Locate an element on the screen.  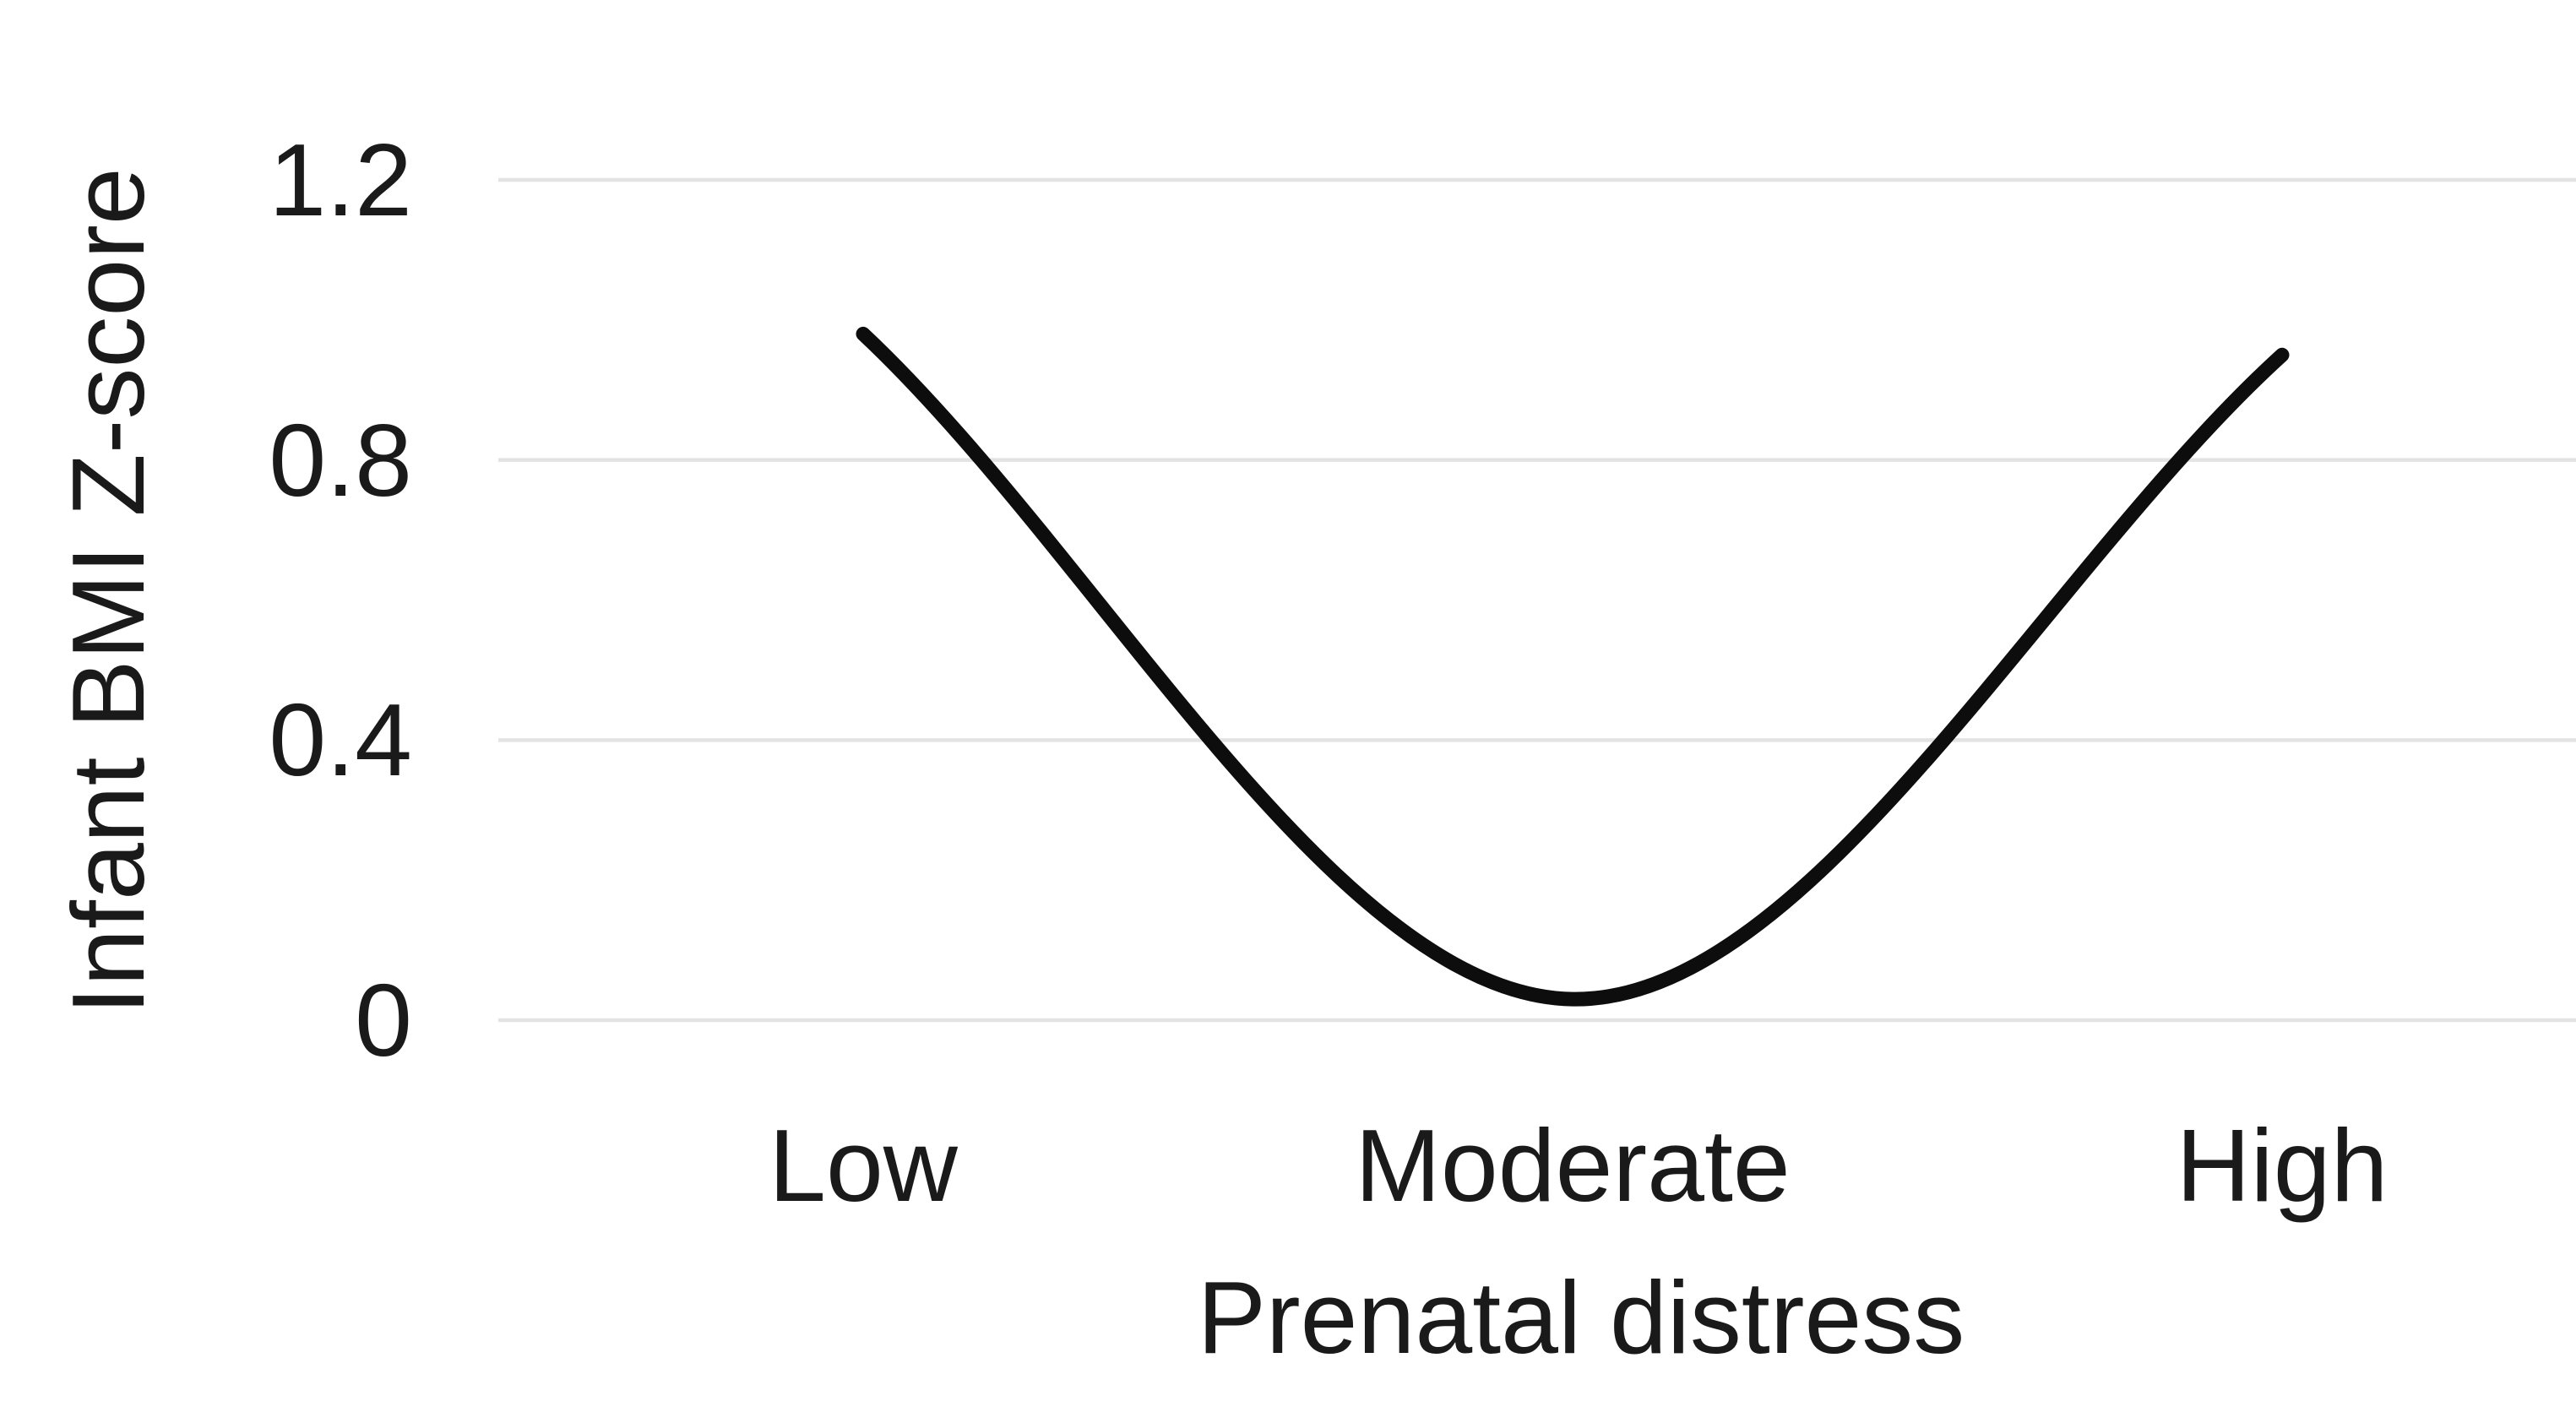
y-tick-label: 1.2 is located at coordinates (340, 180).